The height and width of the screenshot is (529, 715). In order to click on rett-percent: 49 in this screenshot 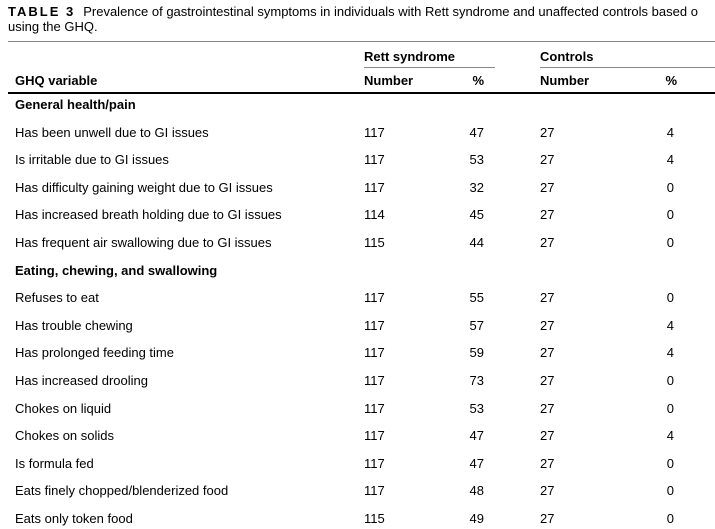, I will do `click(476, 518)`.